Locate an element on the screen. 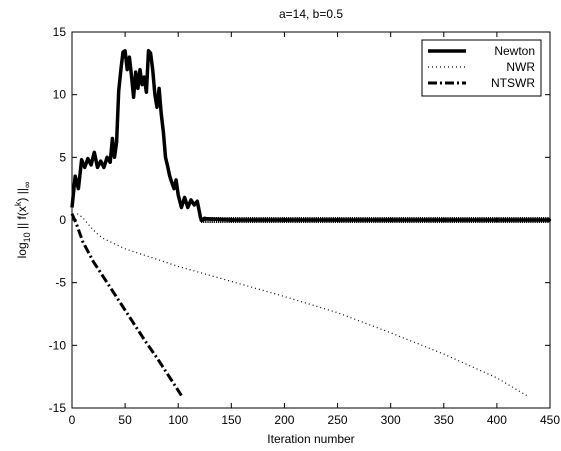 The height and width of the screenshot is (451, 561). x-tick-label: 150 is located at coordinates (231, 420).